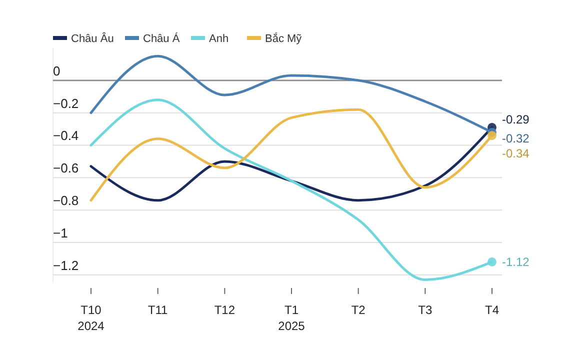 The image size is (573, 359). What do you see at coordinates (219, 39) in the screenshot?
I see `legend-label: Anh` at bounding box center [219, 39].